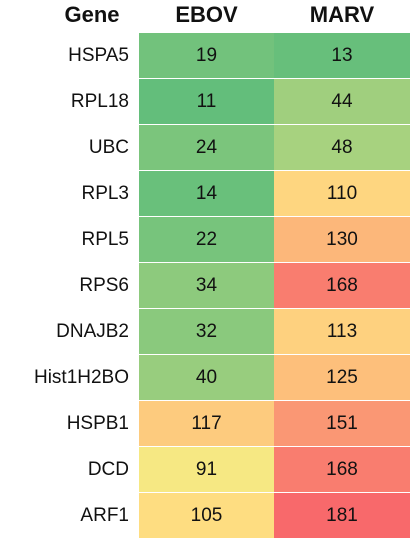  Describe the element at coordinates (206, 378) in the screenshot. I see `heatmap-cell-ebov: 40` at that location.